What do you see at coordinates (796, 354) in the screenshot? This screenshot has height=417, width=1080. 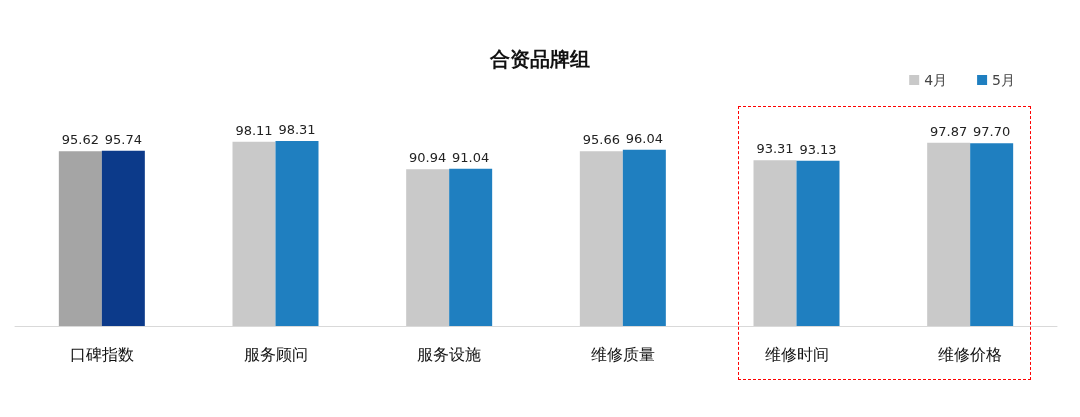 I see `x-tick-label: 维修时间` at bounding box center [796, 354].